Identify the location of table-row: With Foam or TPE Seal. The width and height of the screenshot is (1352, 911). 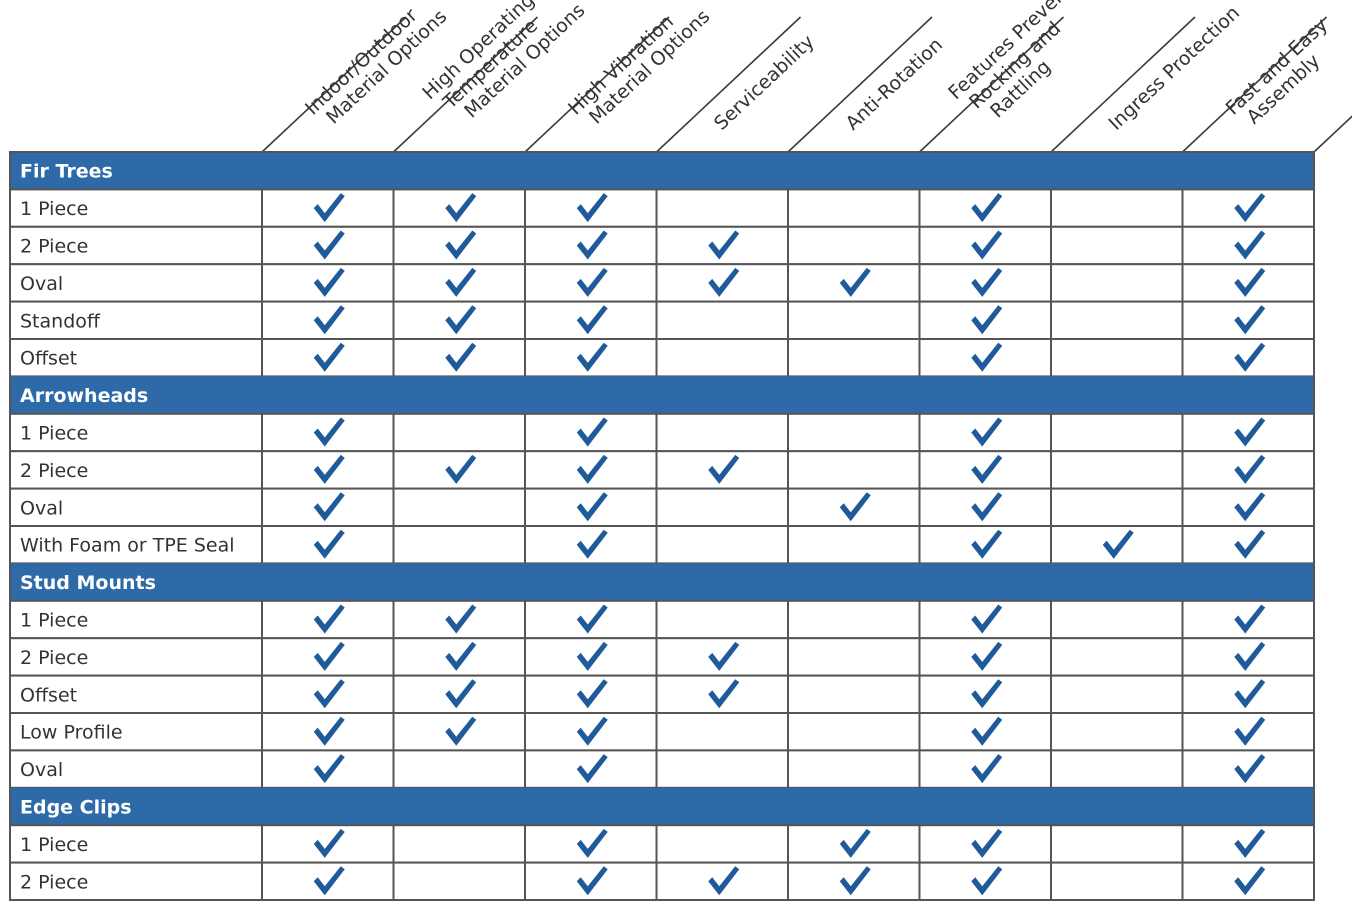
(662, 545).